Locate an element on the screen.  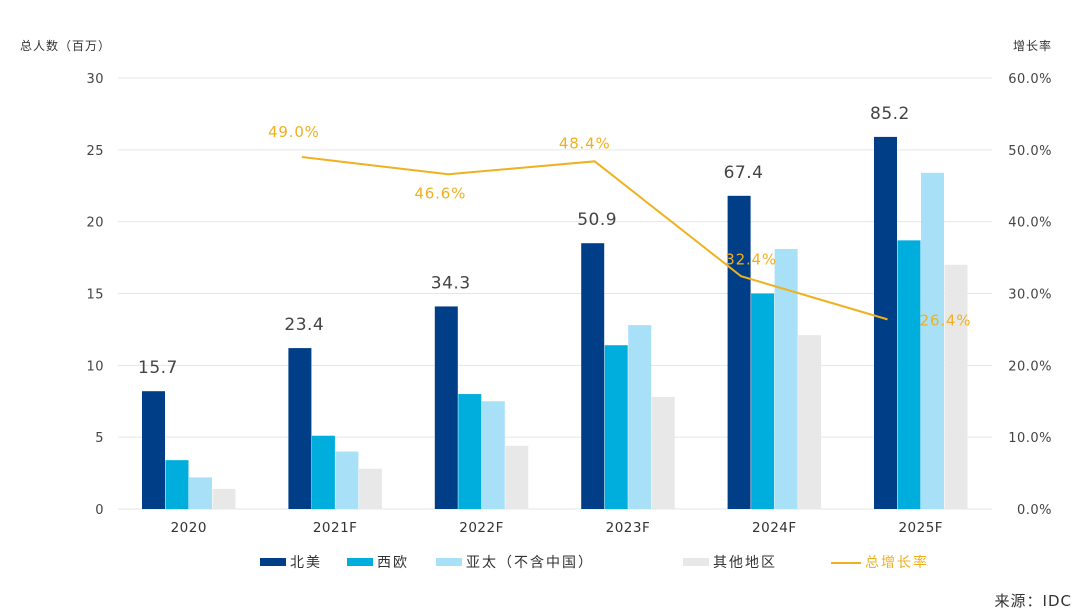
right-tick-label: 10.0% is located at coordinates (1030, 438).